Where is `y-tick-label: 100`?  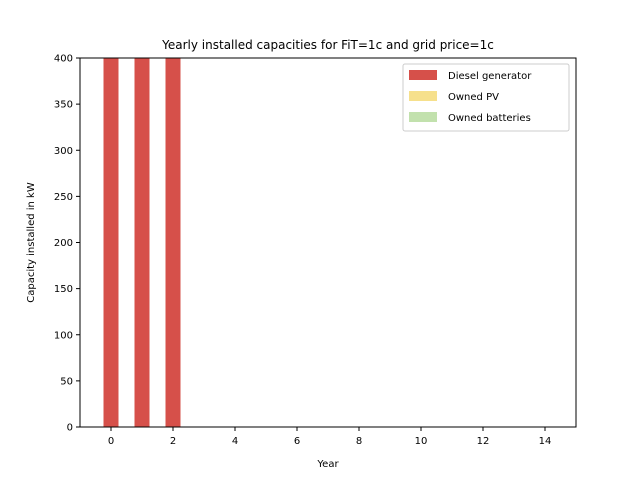
y-tick-label: 100 is located at coordinates (63, 335).